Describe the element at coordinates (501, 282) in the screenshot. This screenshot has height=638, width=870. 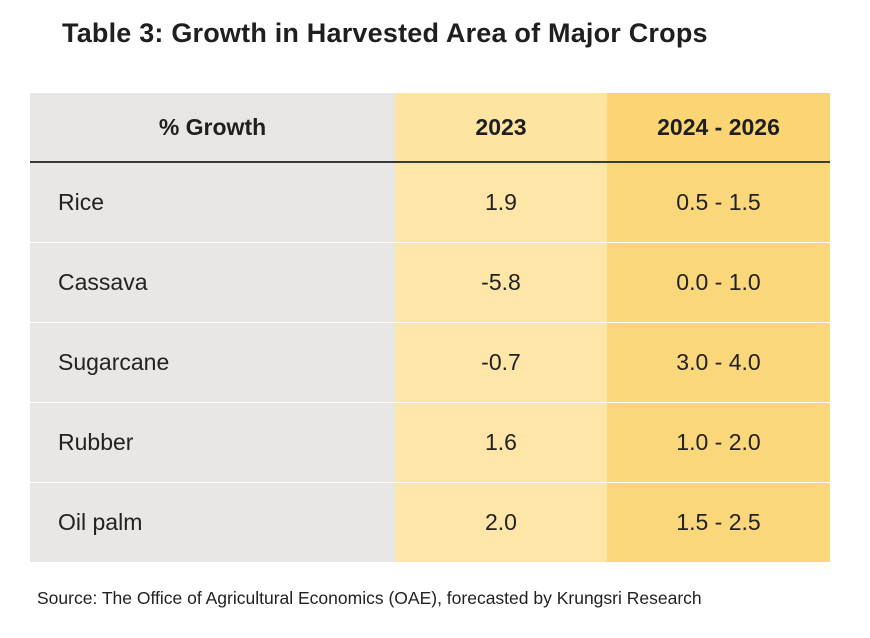
I see `growth-2023: -5.8` at that location.